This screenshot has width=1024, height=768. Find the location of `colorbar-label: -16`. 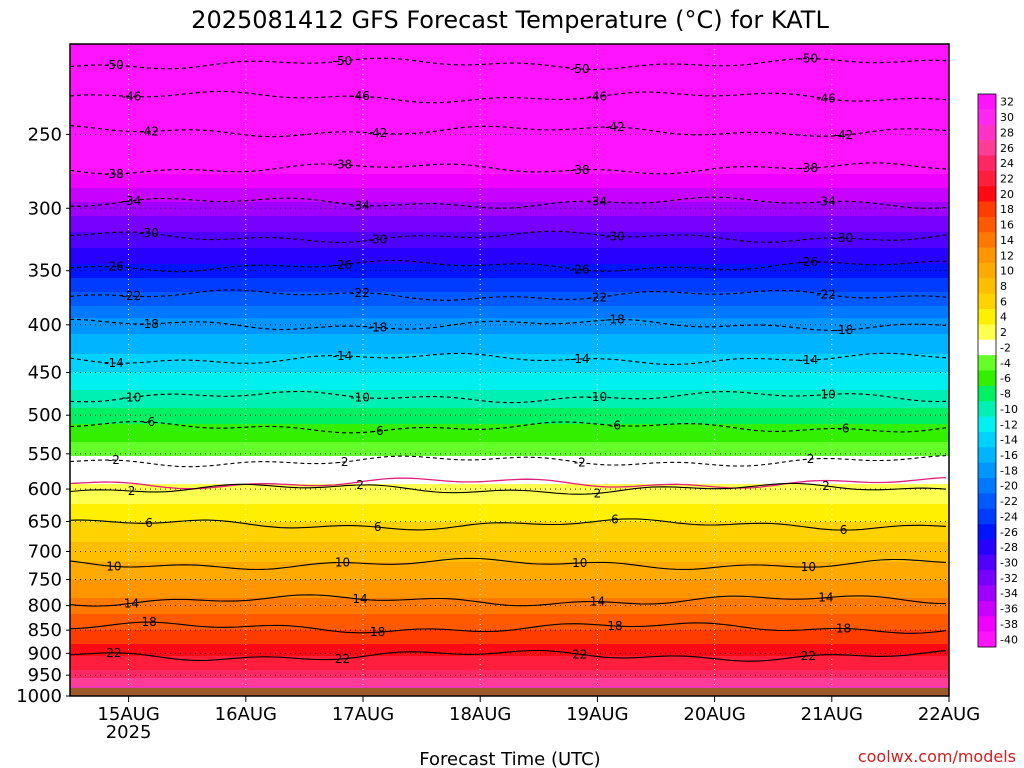

colorbar-label: -16 is located at coordinates (1009, 455).